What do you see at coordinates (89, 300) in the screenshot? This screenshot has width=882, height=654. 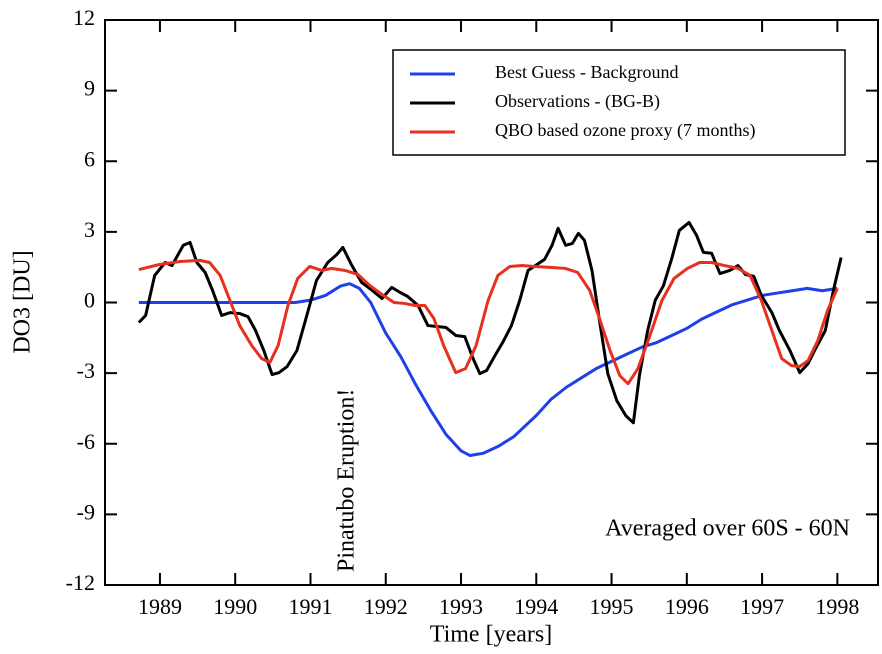 I see `y-tick-label: 0` at bounding box center [89, 300].